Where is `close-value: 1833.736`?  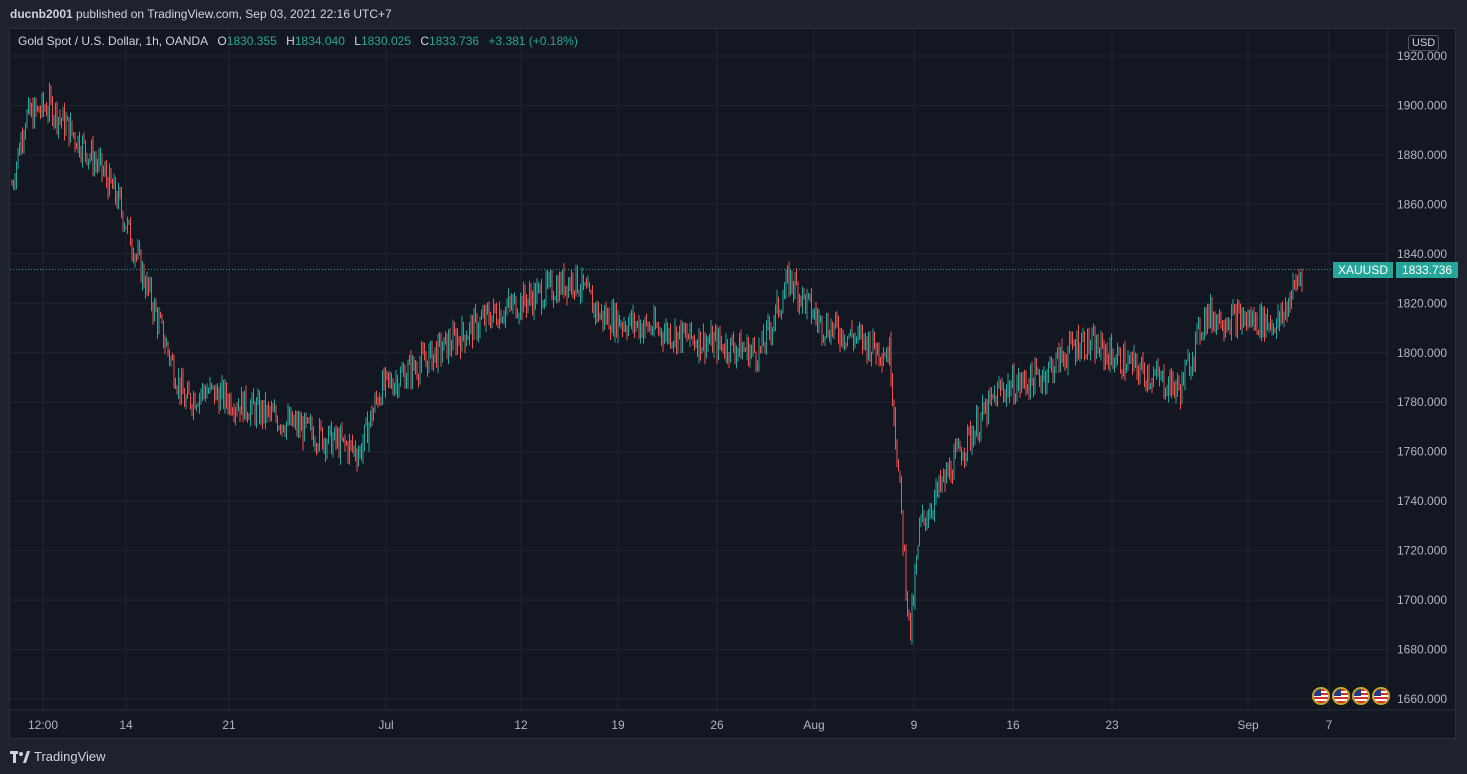 close-value: 1833.736 is located at coordinates (454, 41).